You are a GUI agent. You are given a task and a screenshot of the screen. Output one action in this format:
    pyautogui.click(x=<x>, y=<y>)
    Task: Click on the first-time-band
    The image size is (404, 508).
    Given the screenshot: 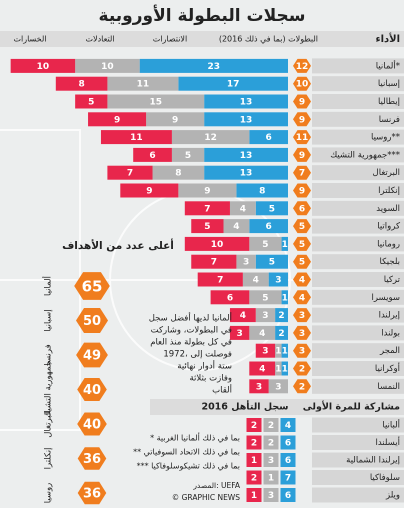 What is the action you would take?
    pyautogui.click(x=277, y=407)
    